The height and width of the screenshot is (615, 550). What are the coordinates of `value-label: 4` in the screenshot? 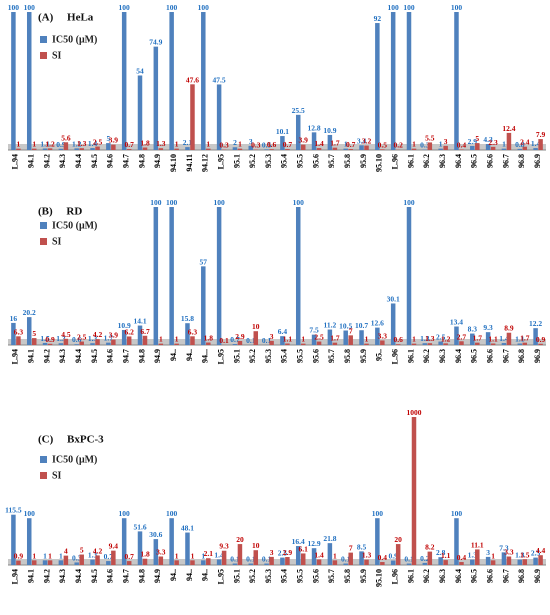 It's located at (66, 551).